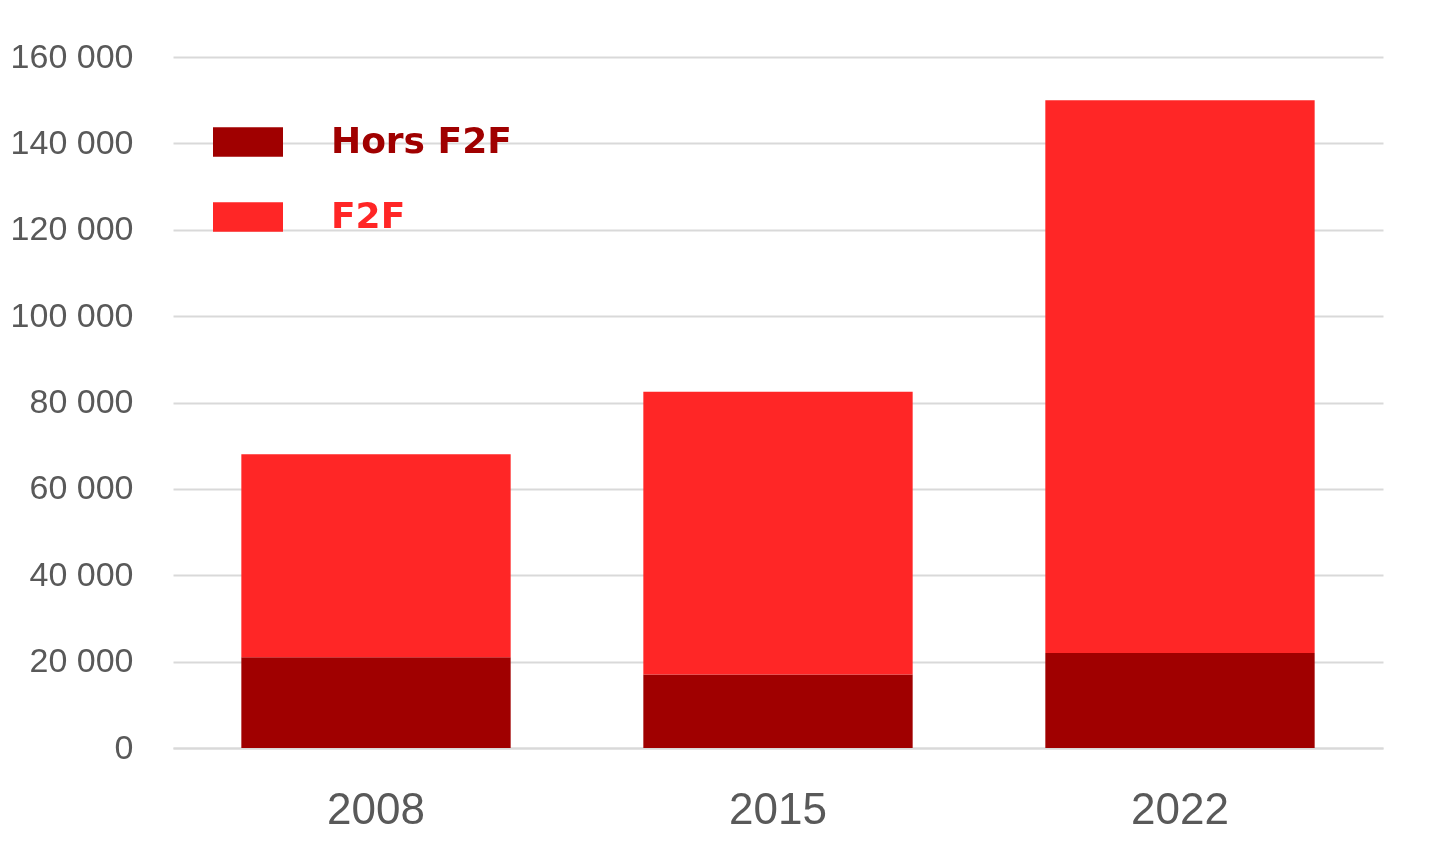  Describe the element at coordinates (1180, 808) in the screenshot. I see `x-tick-label: 2022` at that location.